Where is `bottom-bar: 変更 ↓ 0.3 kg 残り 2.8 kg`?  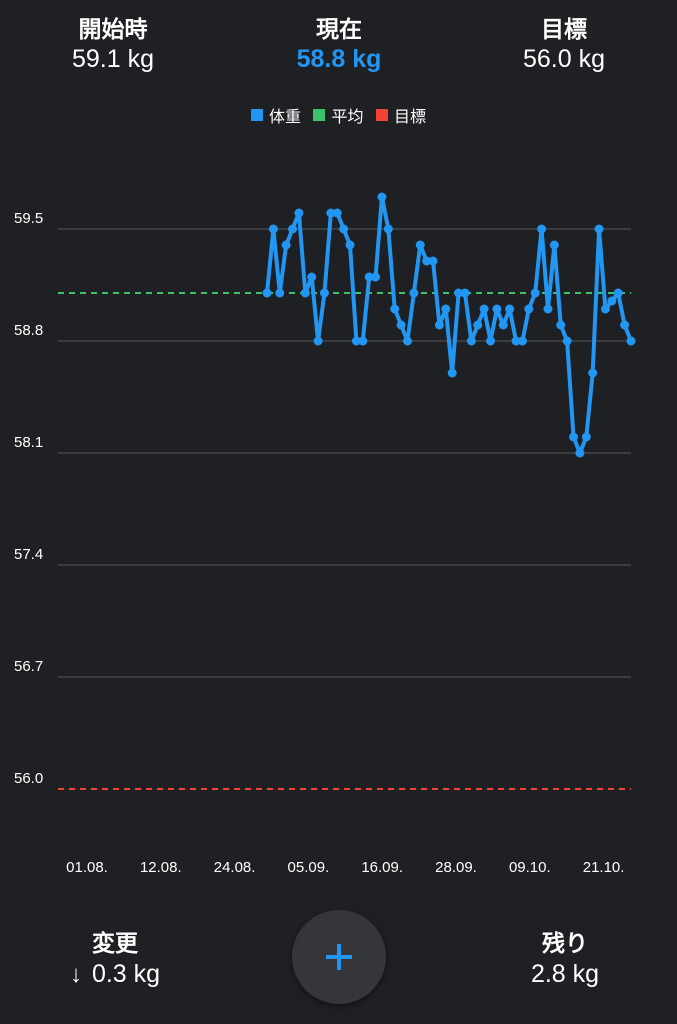
bottom-bar: 変更 ↓ 0.3 kg 残り 2.8 kg is located at coordinates (338, 962).